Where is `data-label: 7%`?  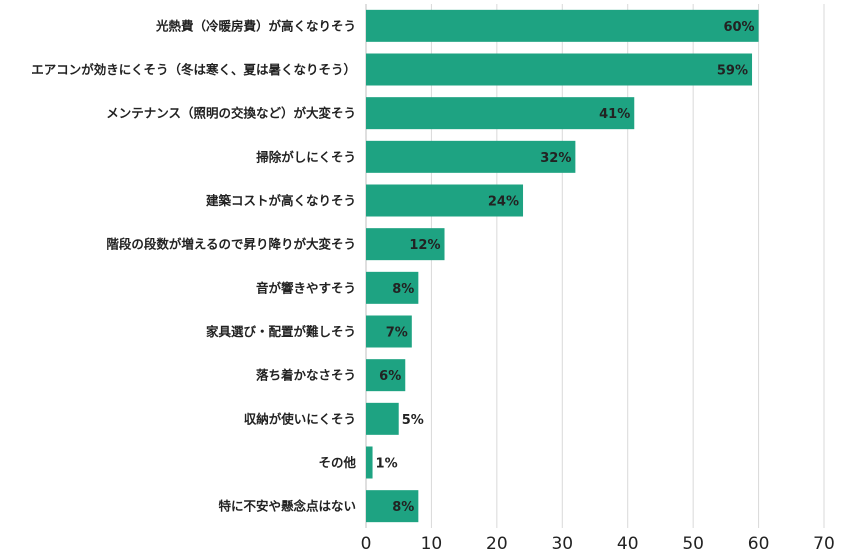
data-label: 7% is located at coordinates (397, 333).